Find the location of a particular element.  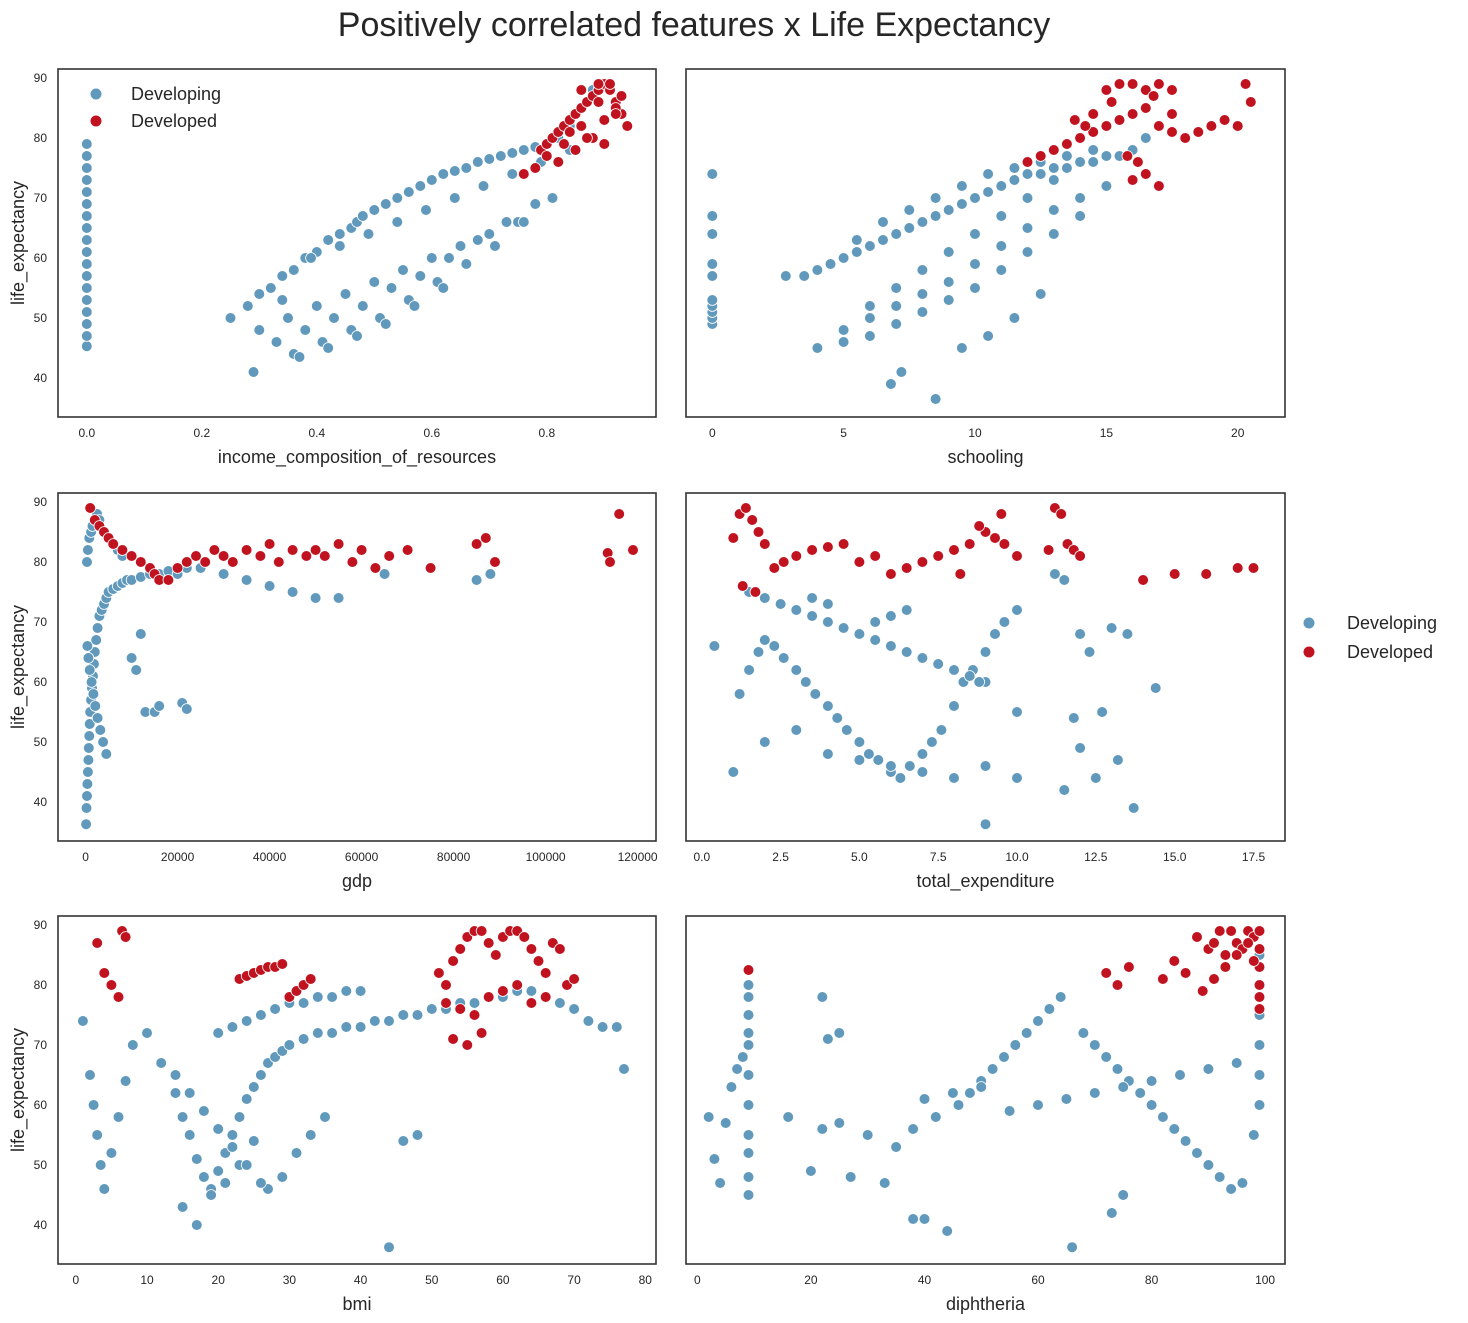

x-tick-label: 0.0 is located at coordinates (86, 433).